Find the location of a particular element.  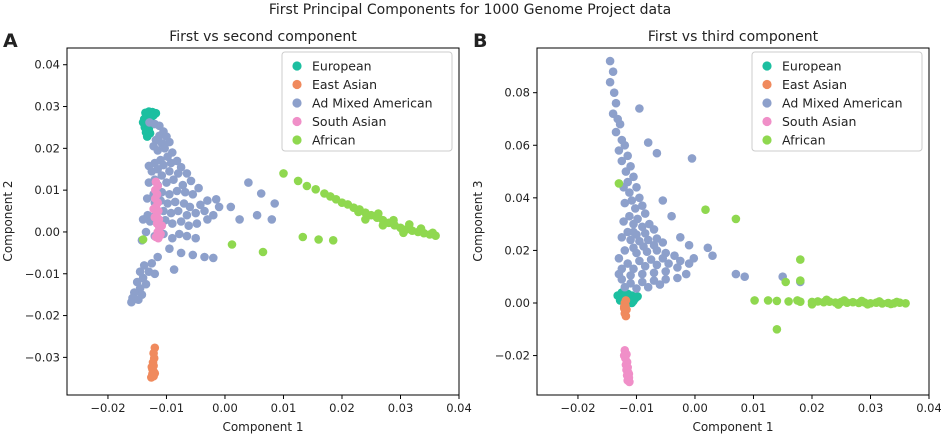

panel-b-legend-marker-african is located at coordinates (767, 140).